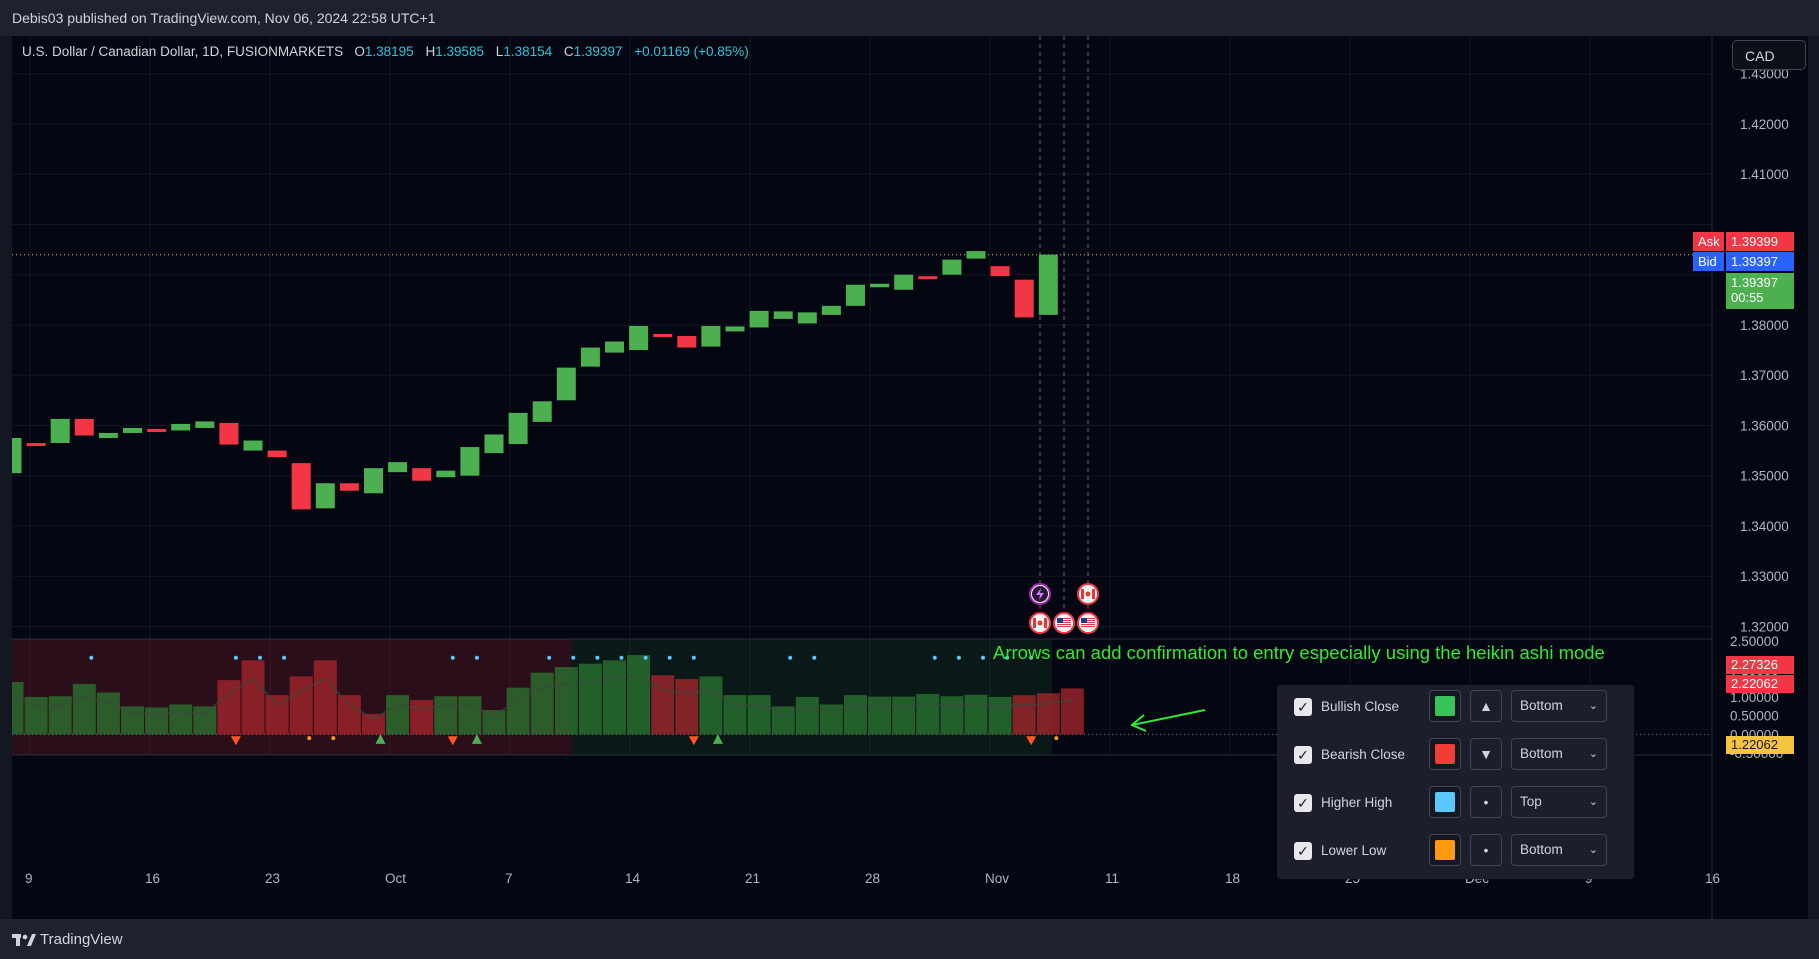  I want to click on time-axis-label: Oct, so click(395, 878).